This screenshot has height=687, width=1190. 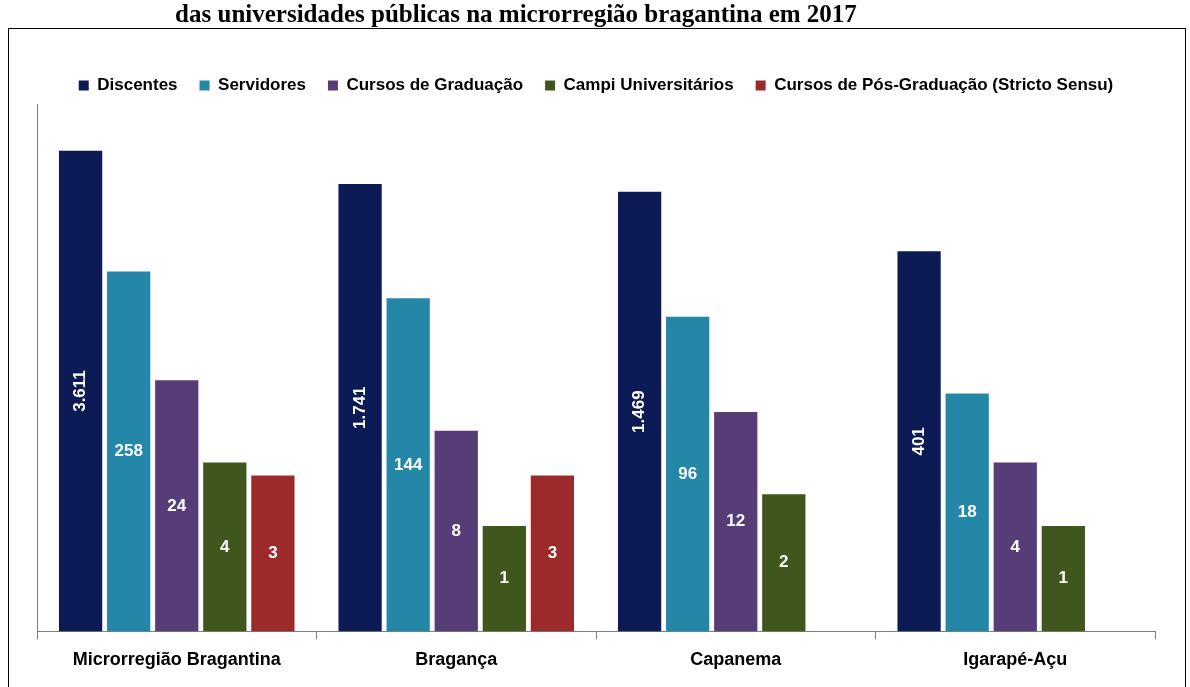 What do you see at coordinates (435, 85) in the screenshot?
I see `legend-label: Cursos de Graduação` at bounding box center [435, 85].